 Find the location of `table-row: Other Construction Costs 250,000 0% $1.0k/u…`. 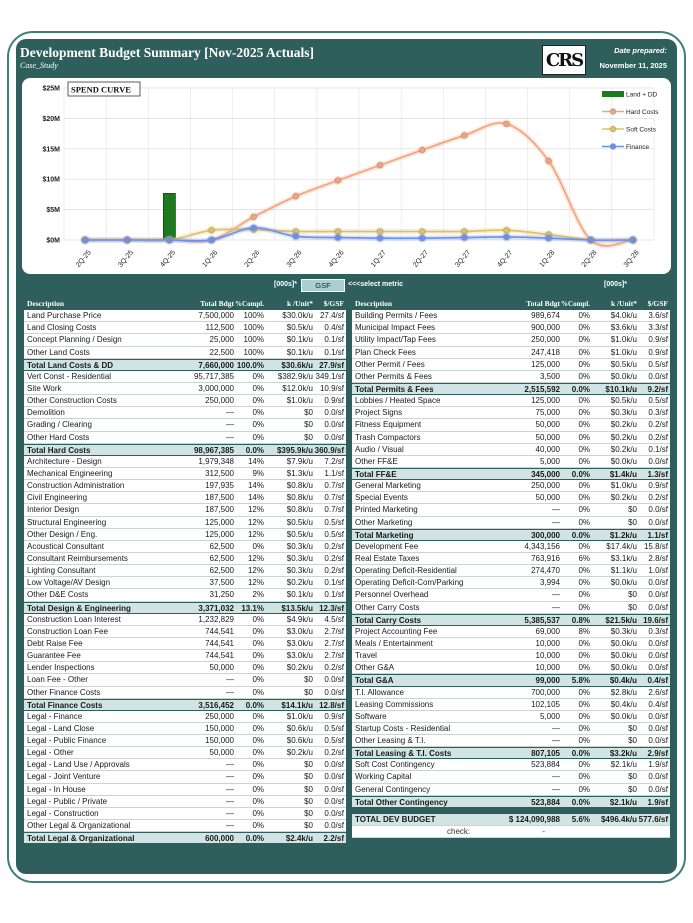

table-row: Other Construction Costs 250,000 0% $1.0k/u… is located at coordinates (185, 401).